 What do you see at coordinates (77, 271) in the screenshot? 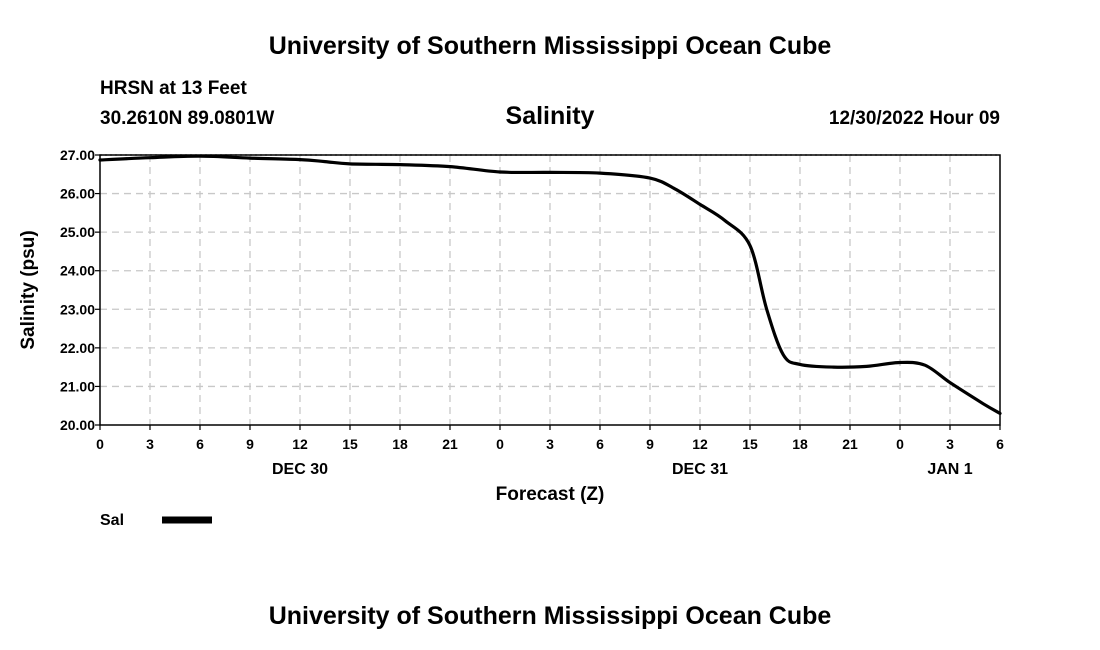
I see `y-tick-label: 24.00` at bounding box center [77, 271].